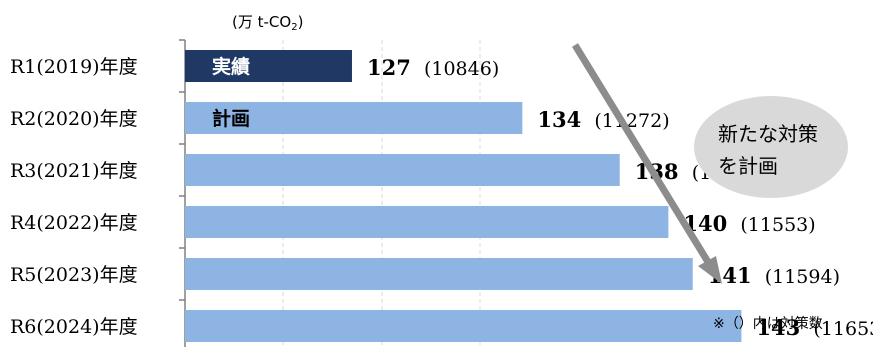 The image size is (873, 347). Describe the element at coordinates (231, 66) in the screenshot. I see `bar-inner-label: 実績` at that location.